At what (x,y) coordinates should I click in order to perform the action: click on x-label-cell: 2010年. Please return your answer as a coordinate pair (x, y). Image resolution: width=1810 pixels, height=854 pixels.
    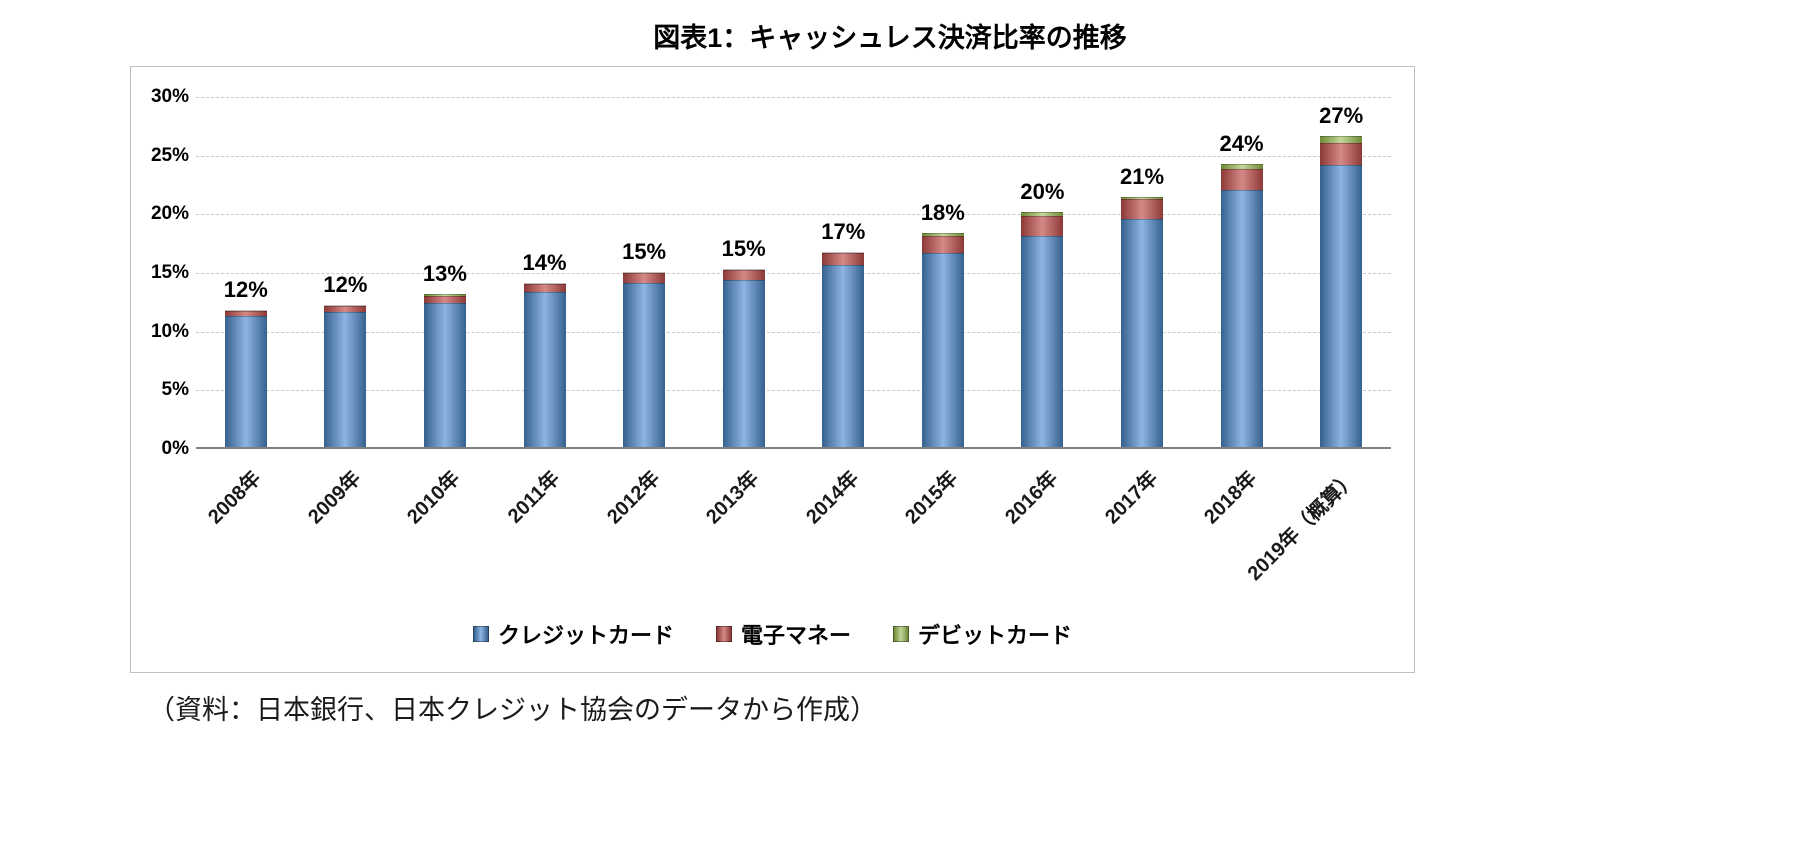
    Looking at the image, I should click on (445, 526).